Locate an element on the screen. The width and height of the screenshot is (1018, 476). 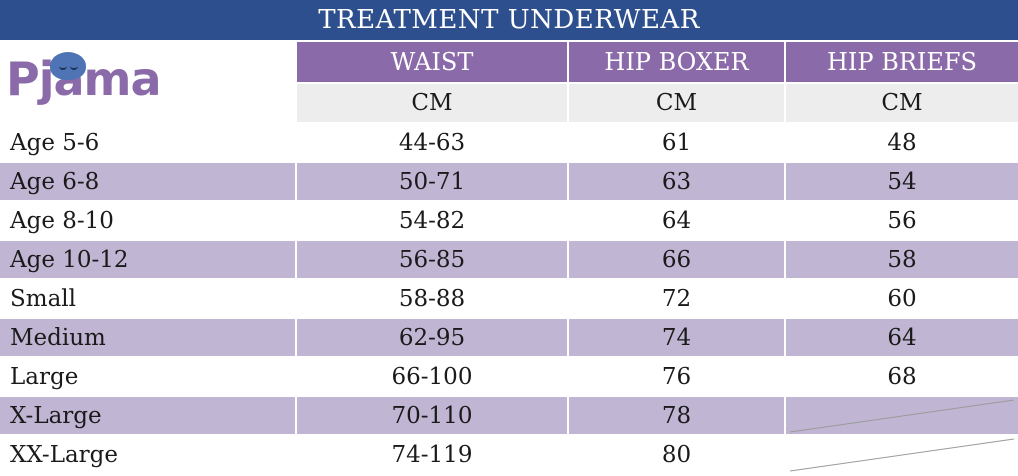
unit-label-hip-boxer: CM is located at coordinates (676, 103).